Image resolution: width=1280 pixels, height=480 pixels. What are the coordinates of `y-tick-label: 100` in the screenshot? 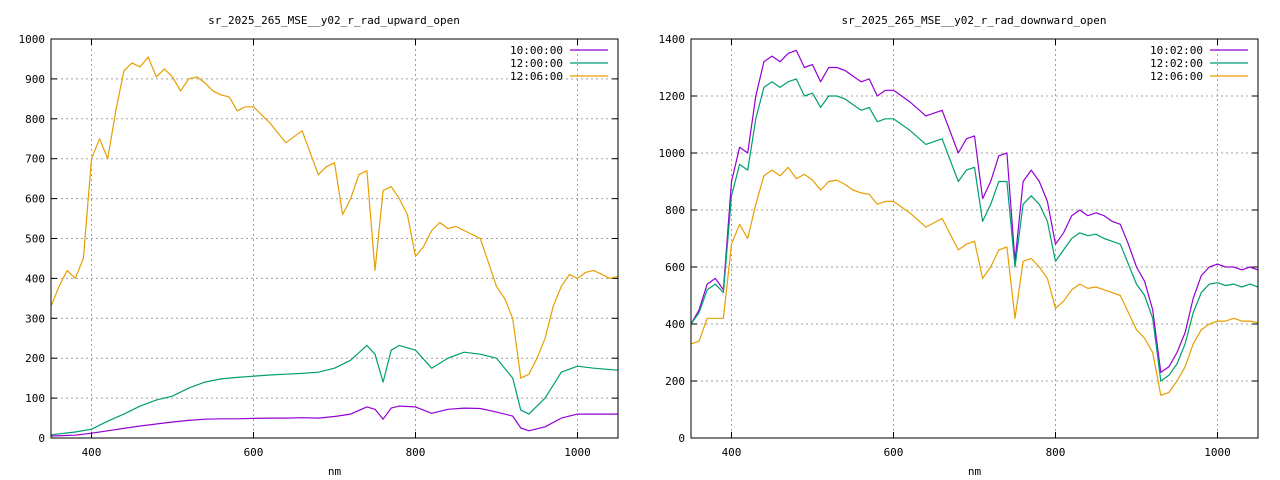 It's located at (35, 398).